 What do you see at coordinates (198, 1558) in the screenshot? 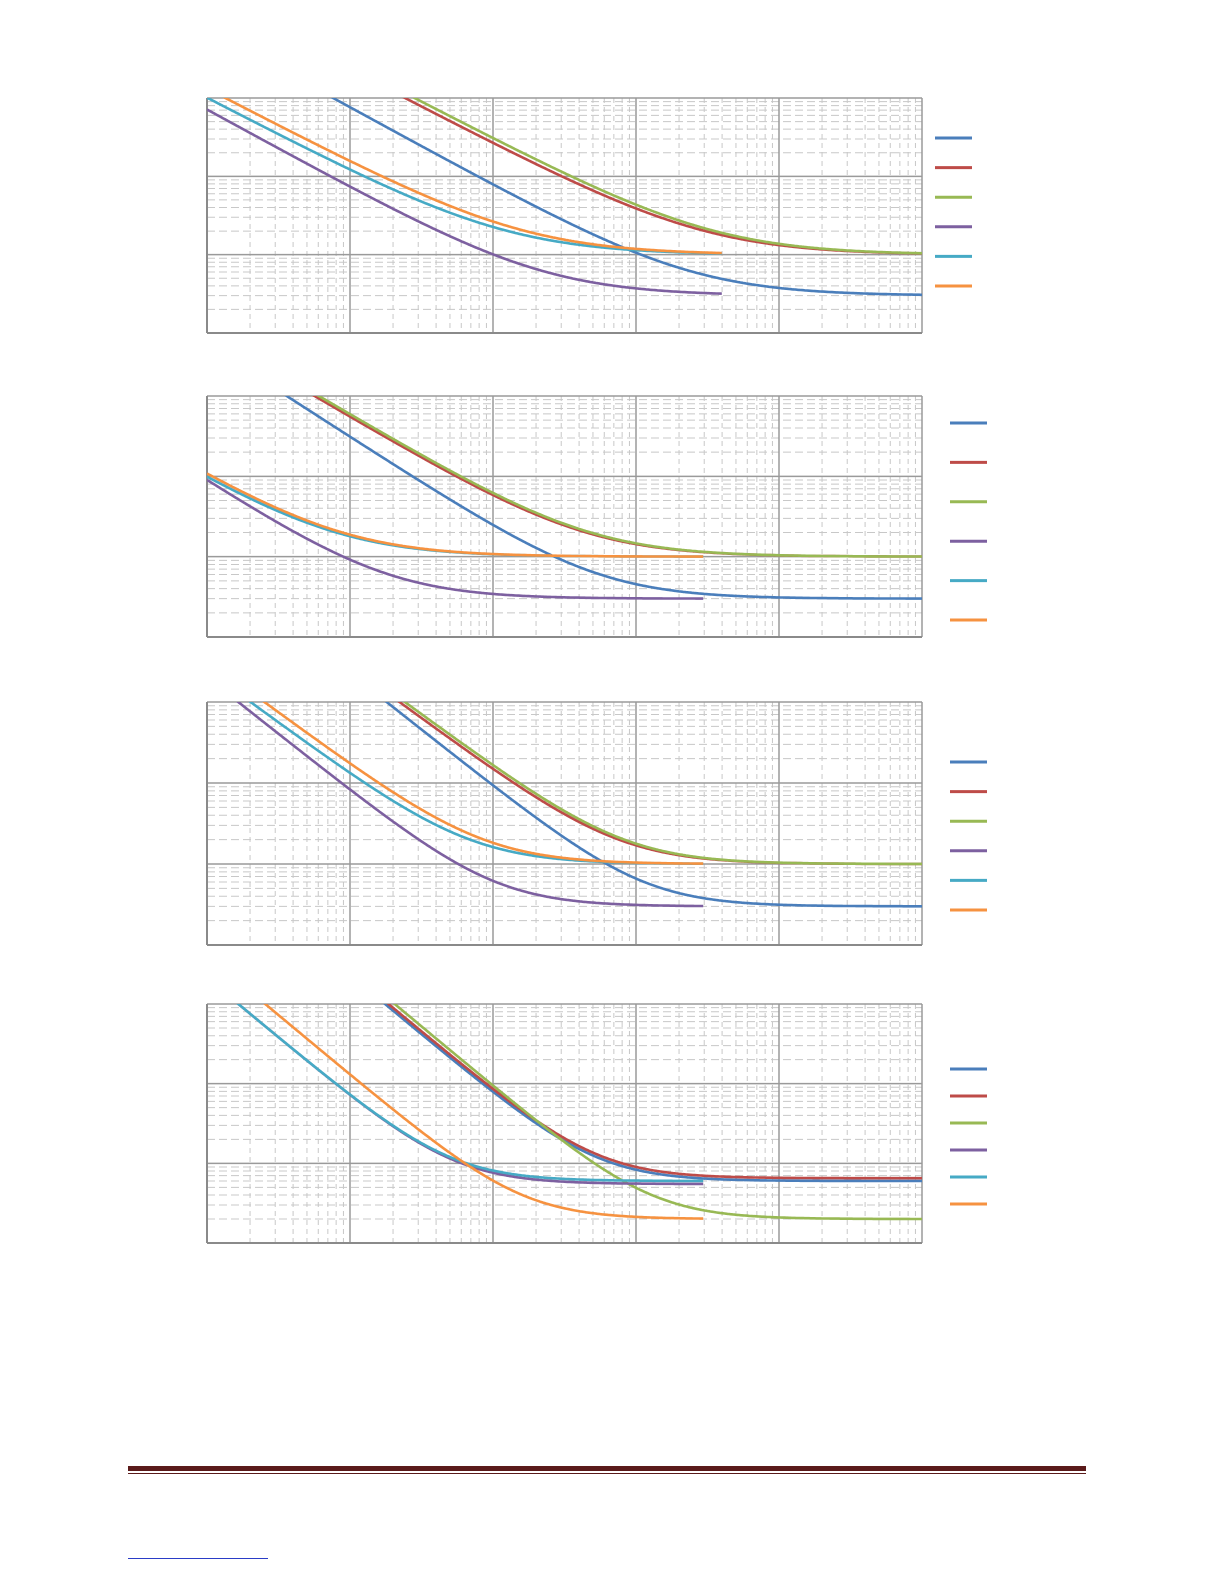
I see `footer-link-underline` at bounding box center [198, 1558].